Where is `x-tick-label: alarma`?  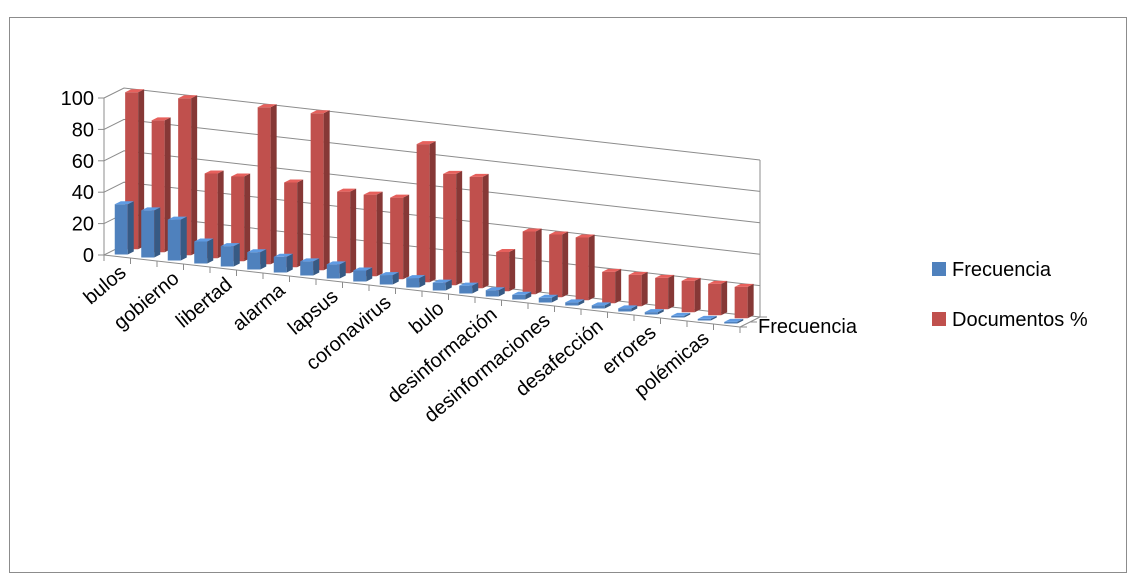
x-tick-label: alarma is located at coordinates (259, 307).